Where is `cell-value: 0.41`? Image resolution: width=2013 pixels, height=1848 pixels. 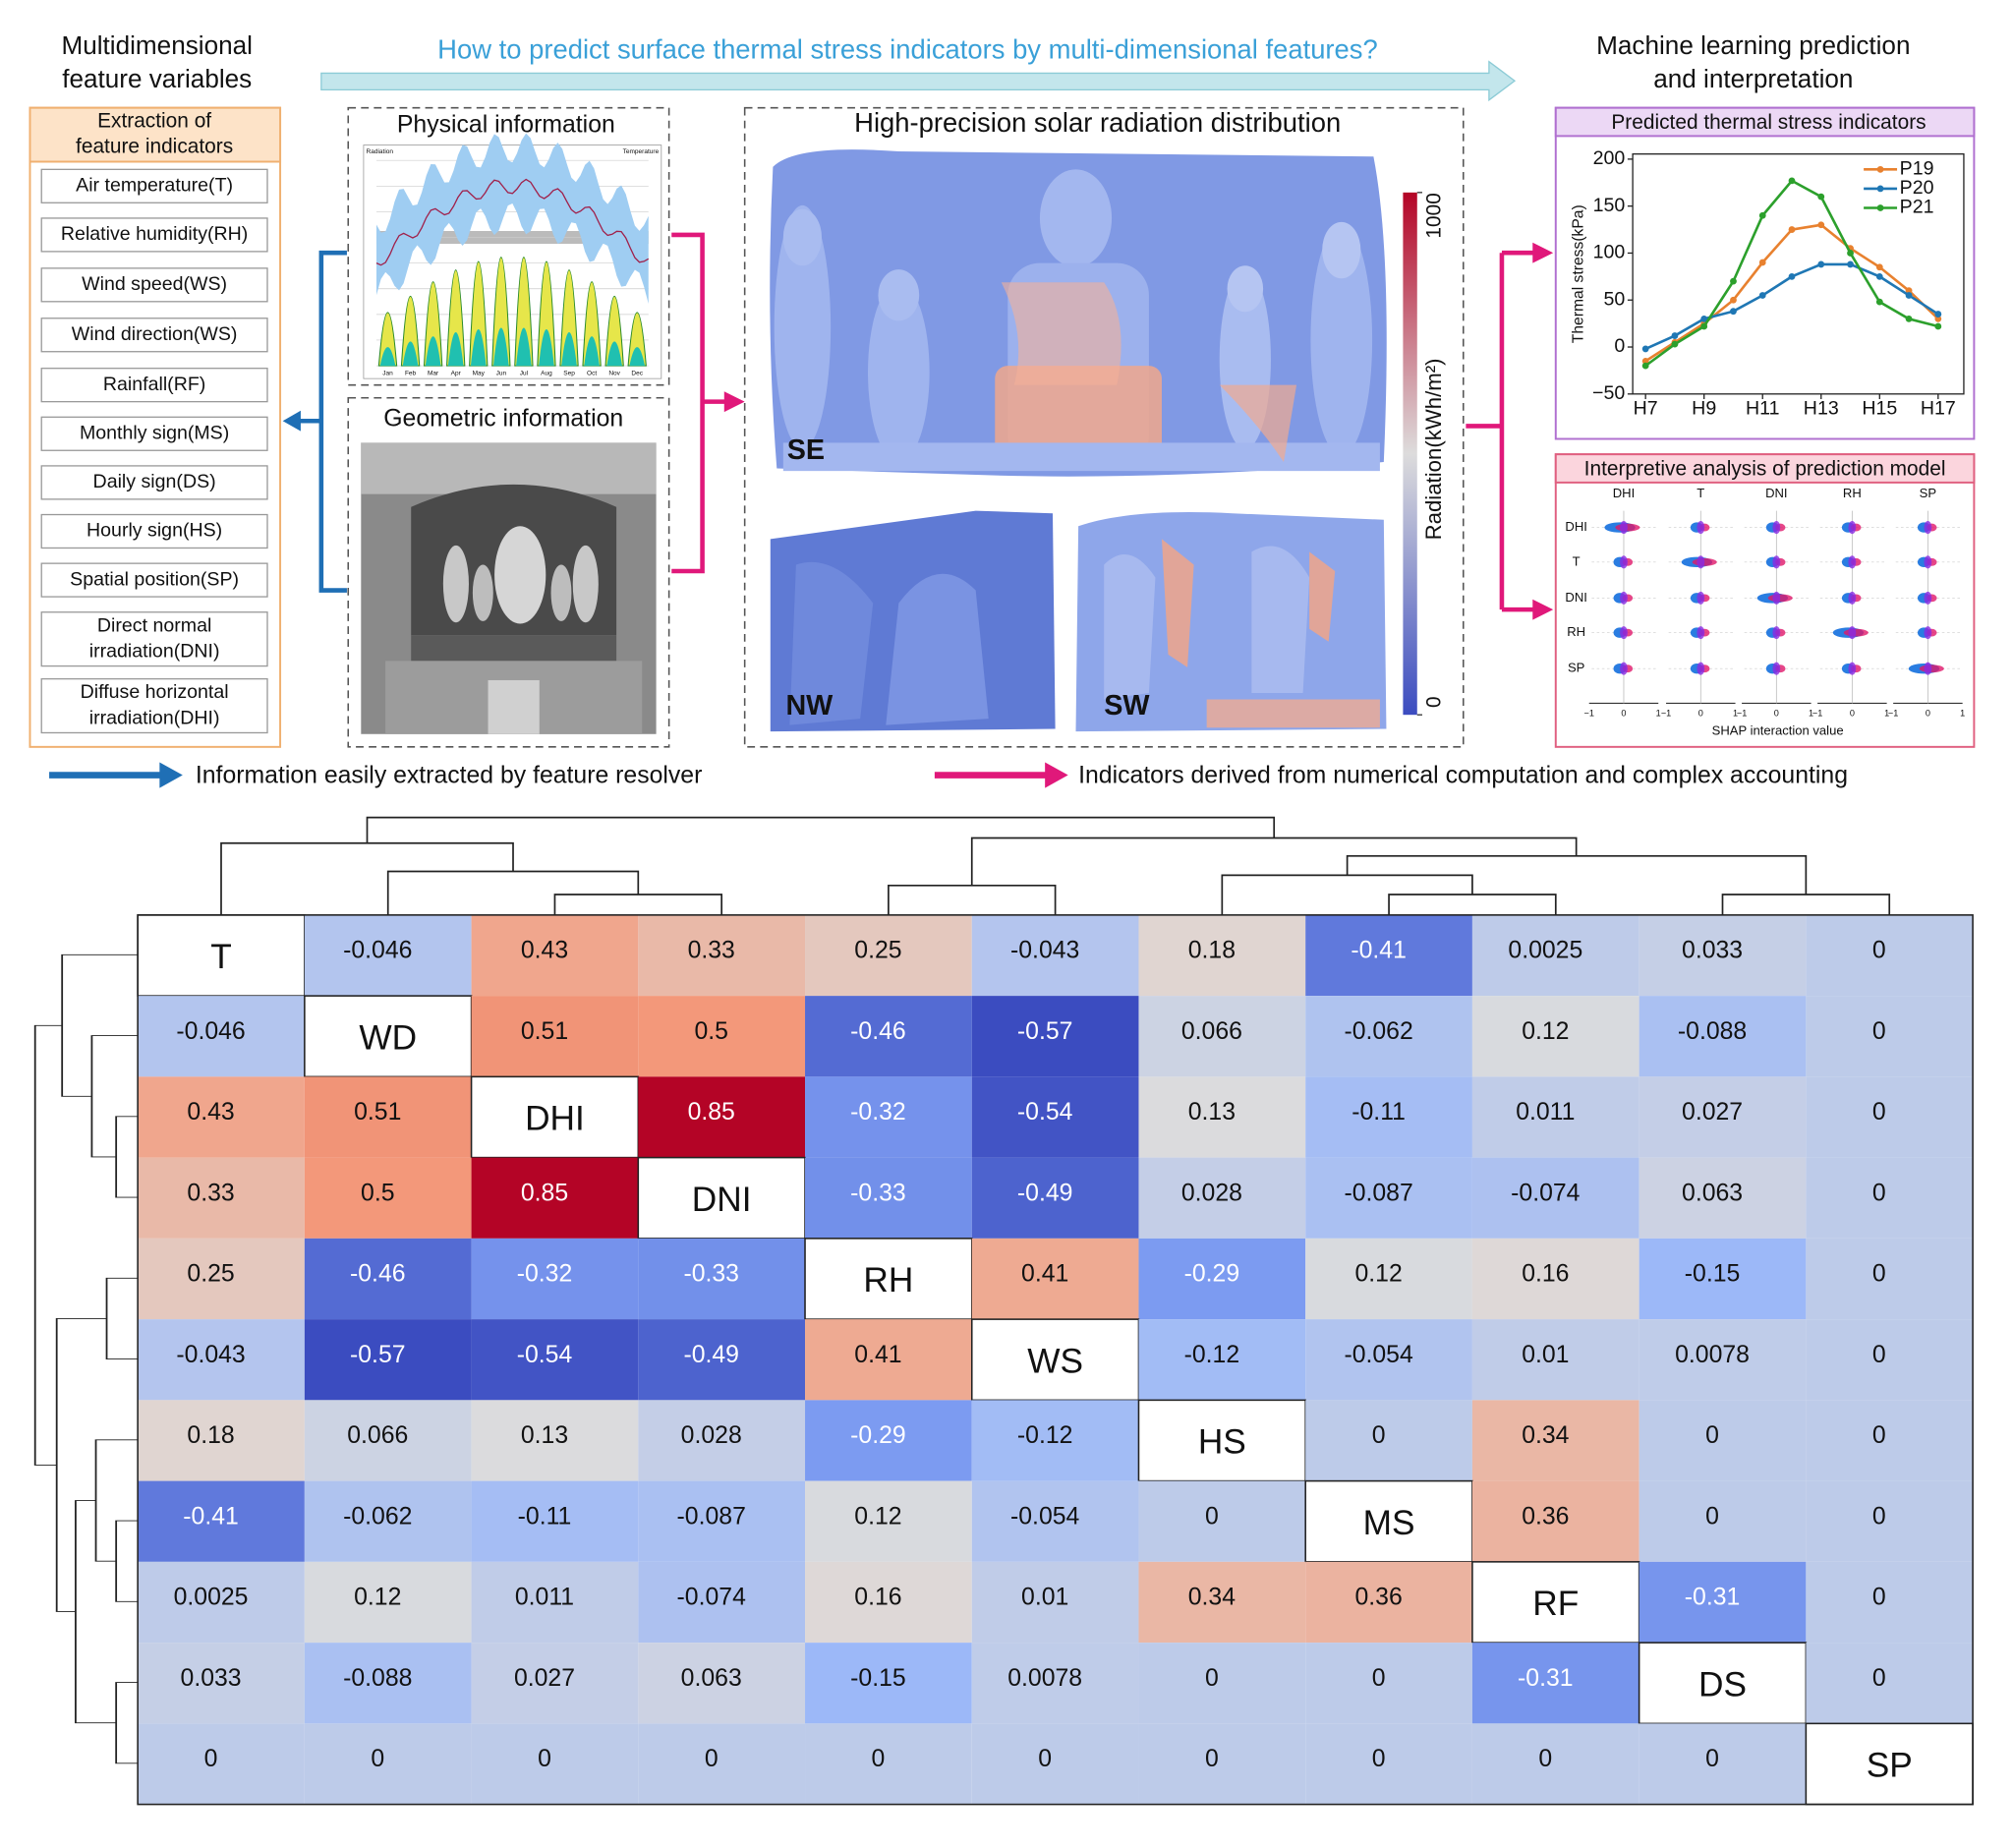
cell-value: 0.41 is located at coordinates (1044, 1274).